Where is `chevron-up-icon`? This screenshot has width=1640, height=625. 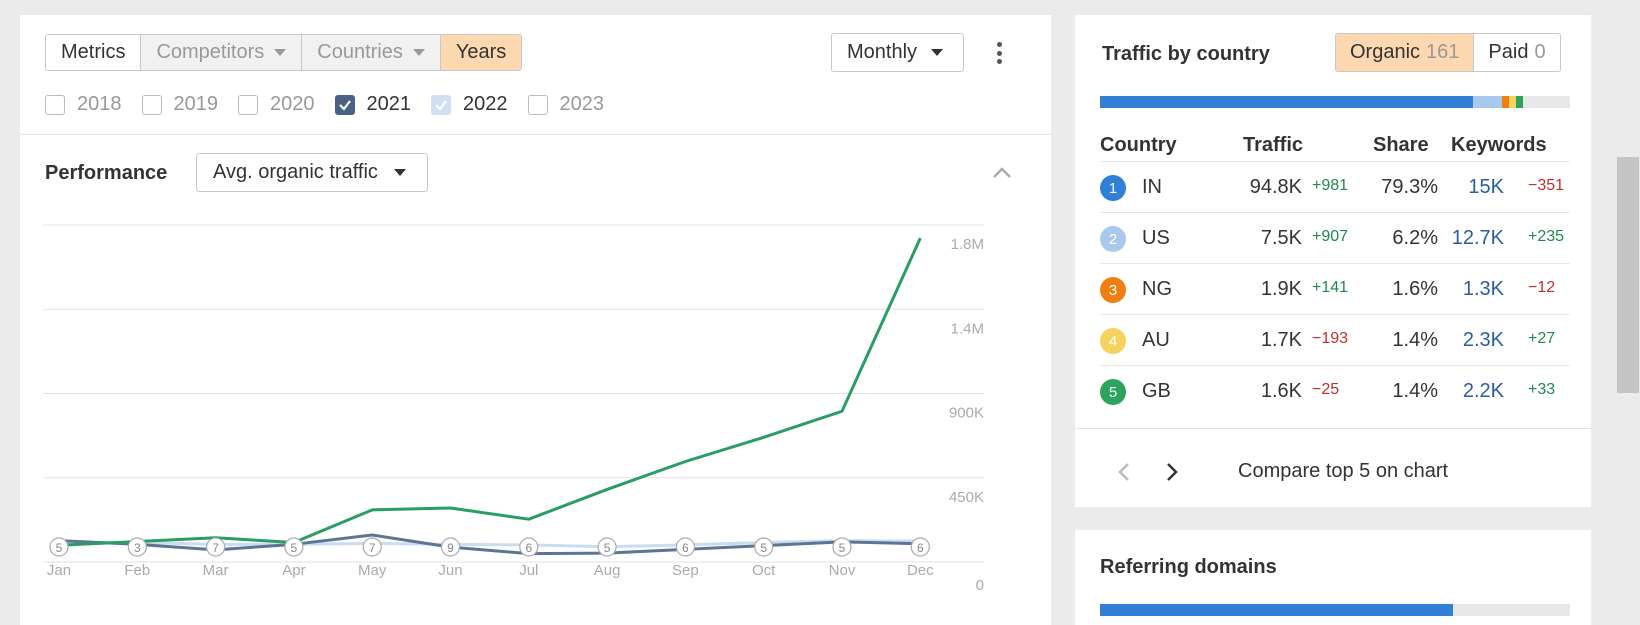 chevron-up-icon is located at coordinates (1002, 172).